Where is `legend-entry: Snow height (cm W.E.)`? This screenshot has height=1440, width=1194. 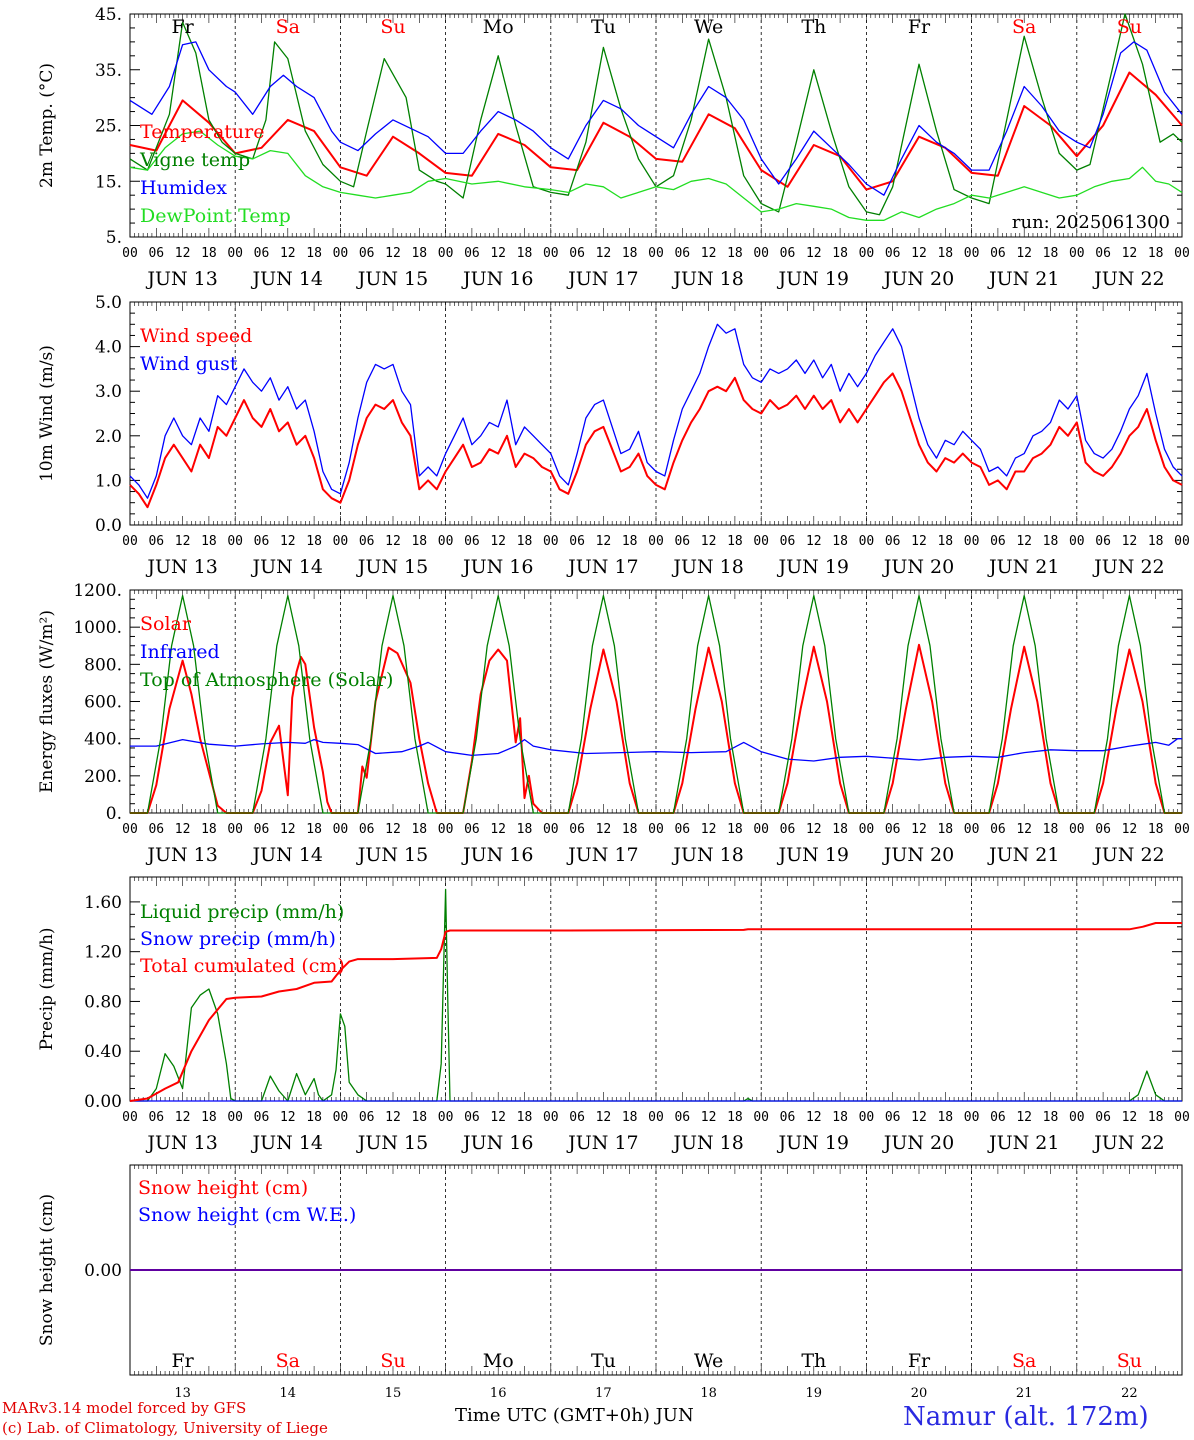
legend-entry: Snow height (cm W.E.) is located at coordinates (247, 1215).